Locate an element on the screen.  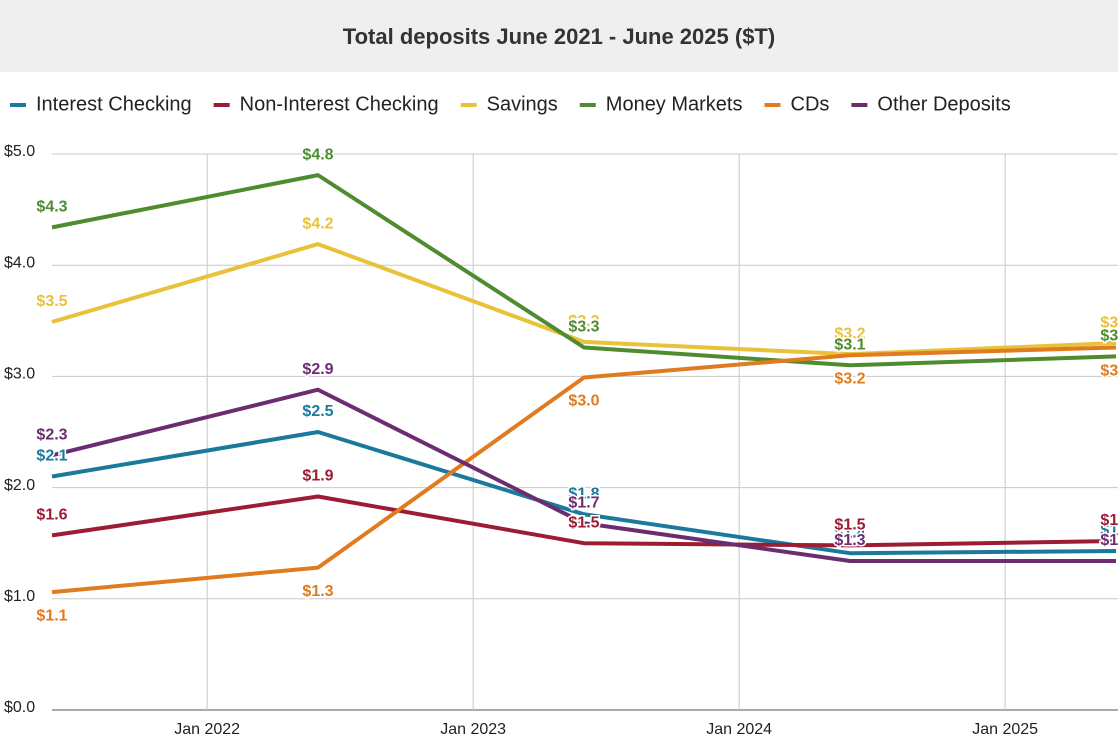
data-label: $4.3 is located at coordinates (51, 207).